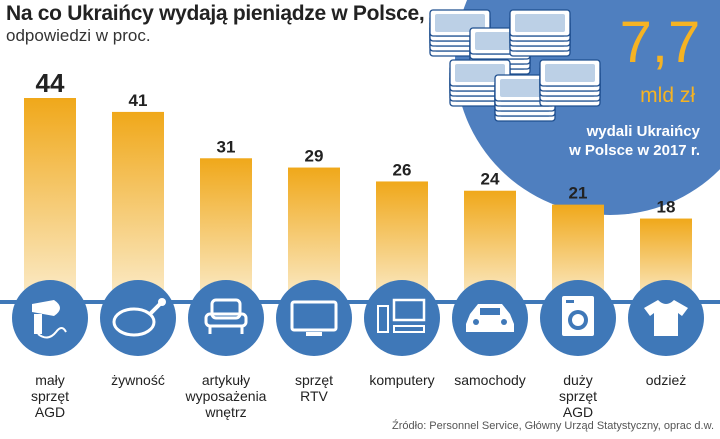 Image resolution: width=720 pixels, height=439 pixels. Describe the element at coordinates (50, 318) in the screenshot. I see `hair-dryer-icon` at that location.